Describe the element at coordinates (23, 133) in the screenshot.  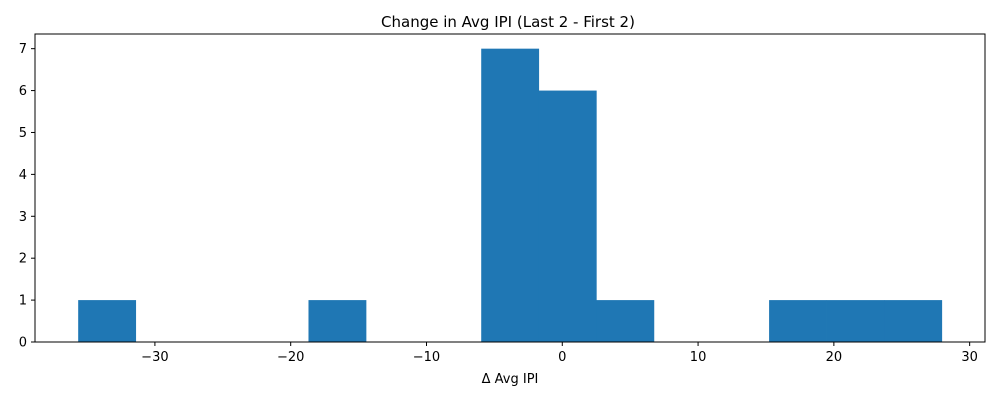
I see `y-tick-label: 5` at that location.